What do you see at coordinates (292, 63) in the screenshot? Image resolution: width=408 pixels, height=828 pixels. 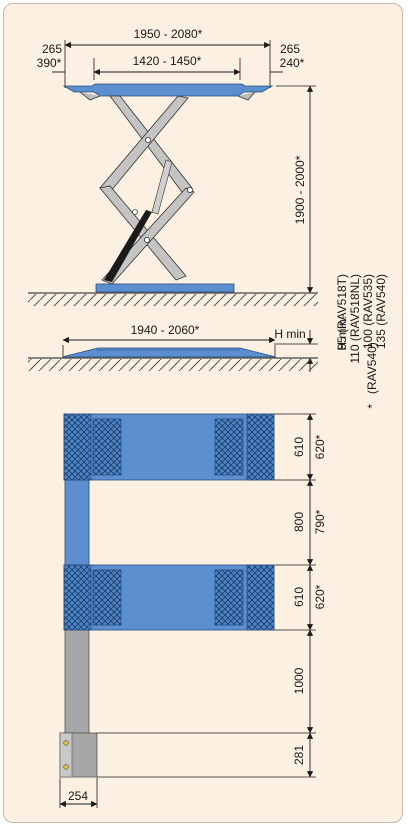 I see `right-overhang-alt-label: 240*` at bounding box center [292, 63].